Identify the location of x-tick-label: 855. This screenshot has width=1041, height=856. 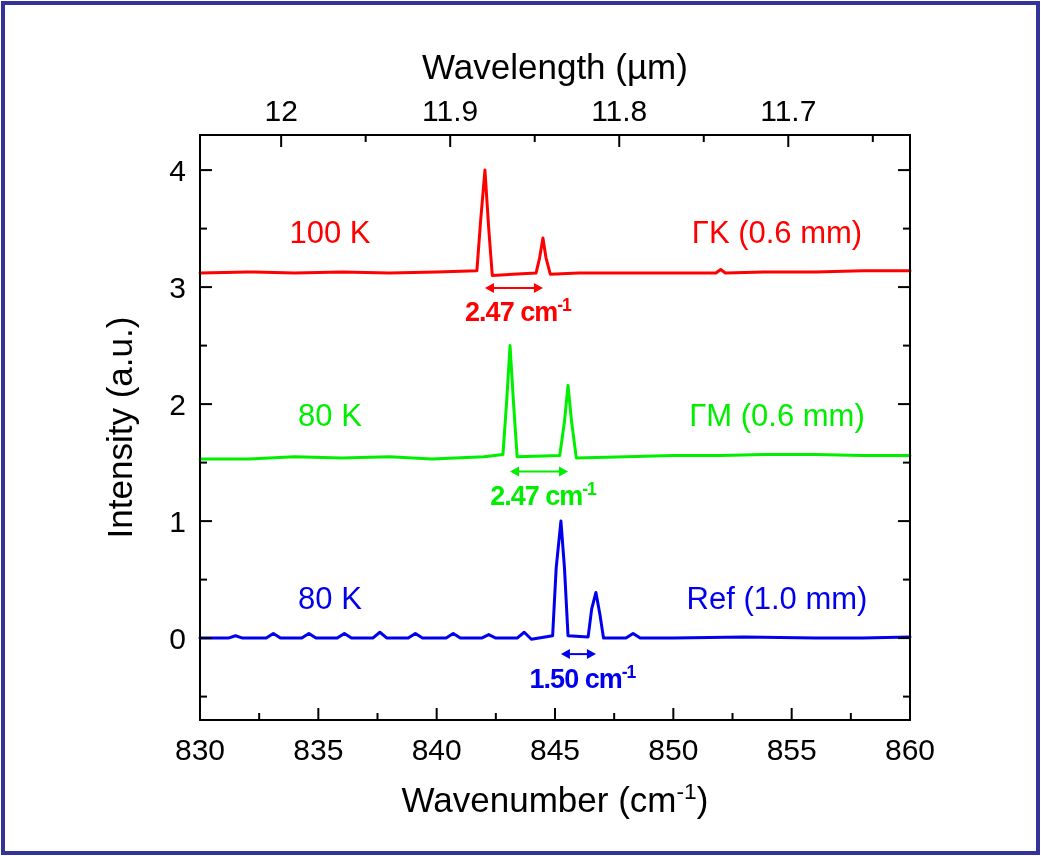
(791, 749).